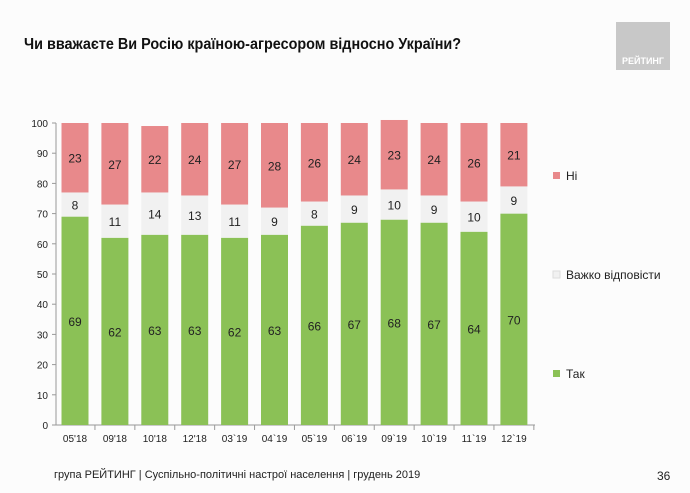 The height and width of the screenshot is (493, 690). Describe the element at coordinates (235, 439) in the screenshot. I see `x-tick-label: 03`19` at that location.